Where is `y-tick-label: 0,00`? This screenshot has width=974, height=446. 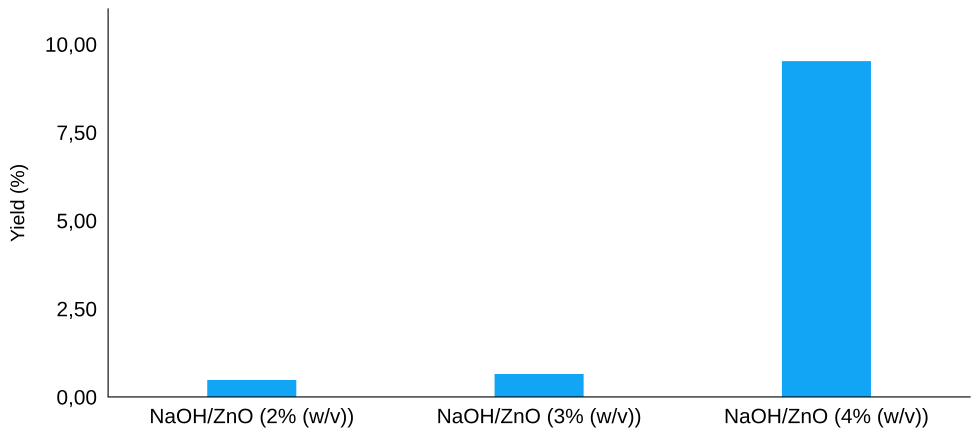 y-tick-label: 0,00 is located at coordinates (76, 399).